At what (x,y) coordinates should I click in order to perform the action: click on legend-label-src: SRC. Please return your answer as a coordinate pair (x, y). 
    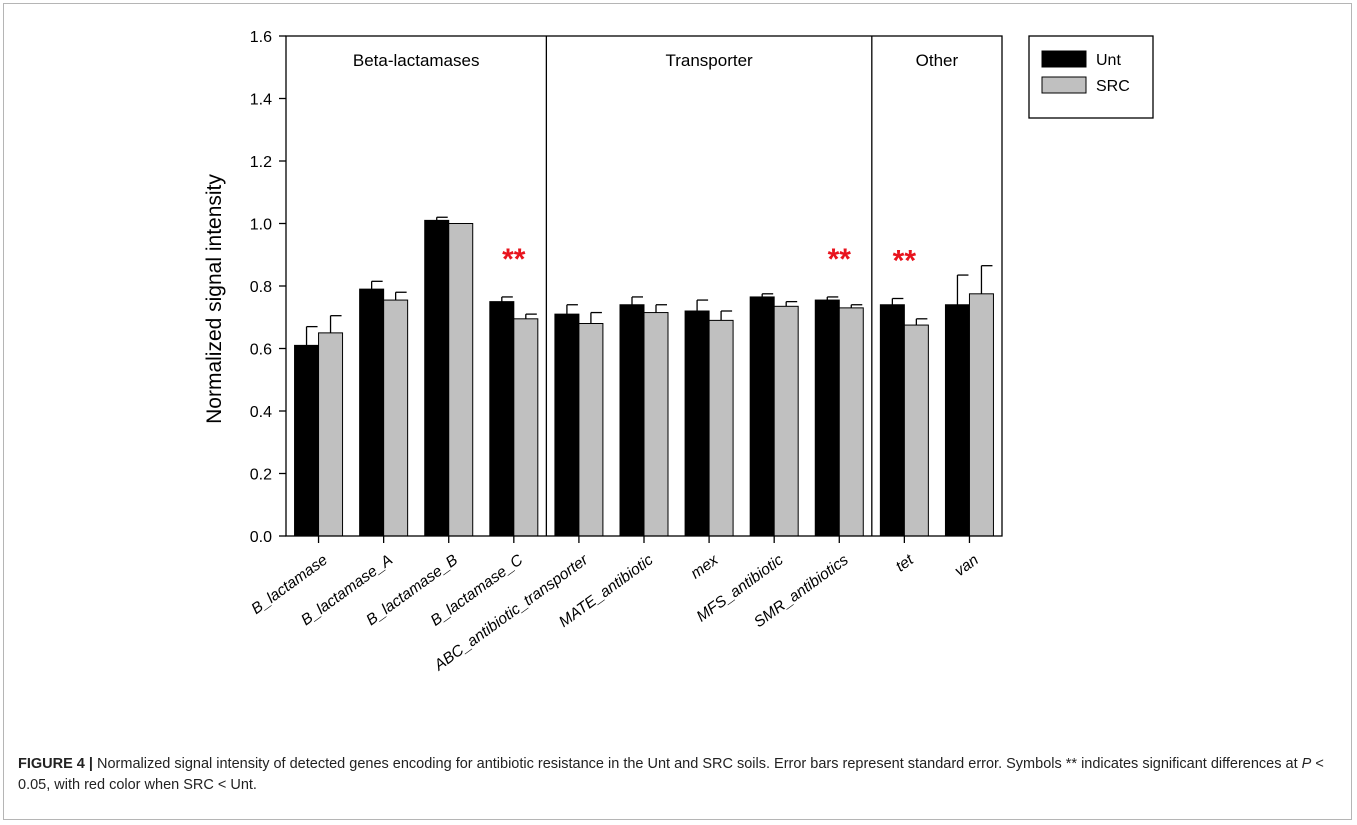
    Looking at the image, I should click on (1113, 86).